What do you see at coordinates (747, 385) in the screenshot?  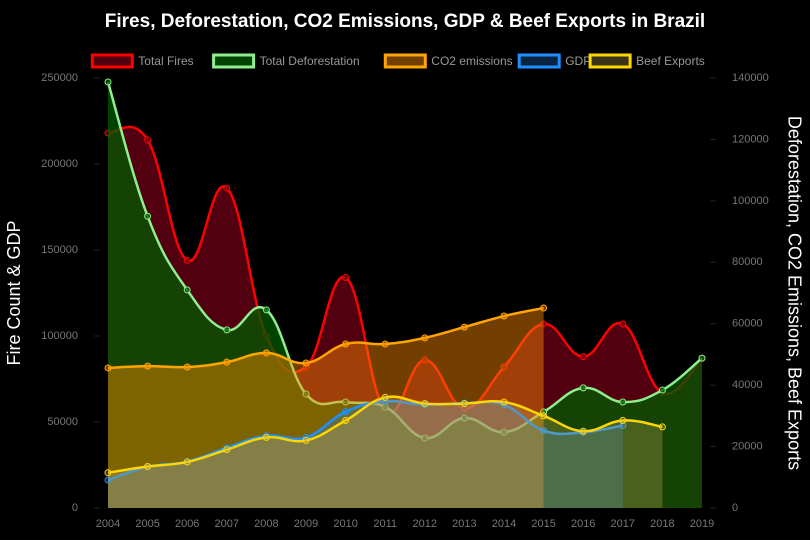 I see `y2-tick-label: 40000` at bounding box center [747, 385].